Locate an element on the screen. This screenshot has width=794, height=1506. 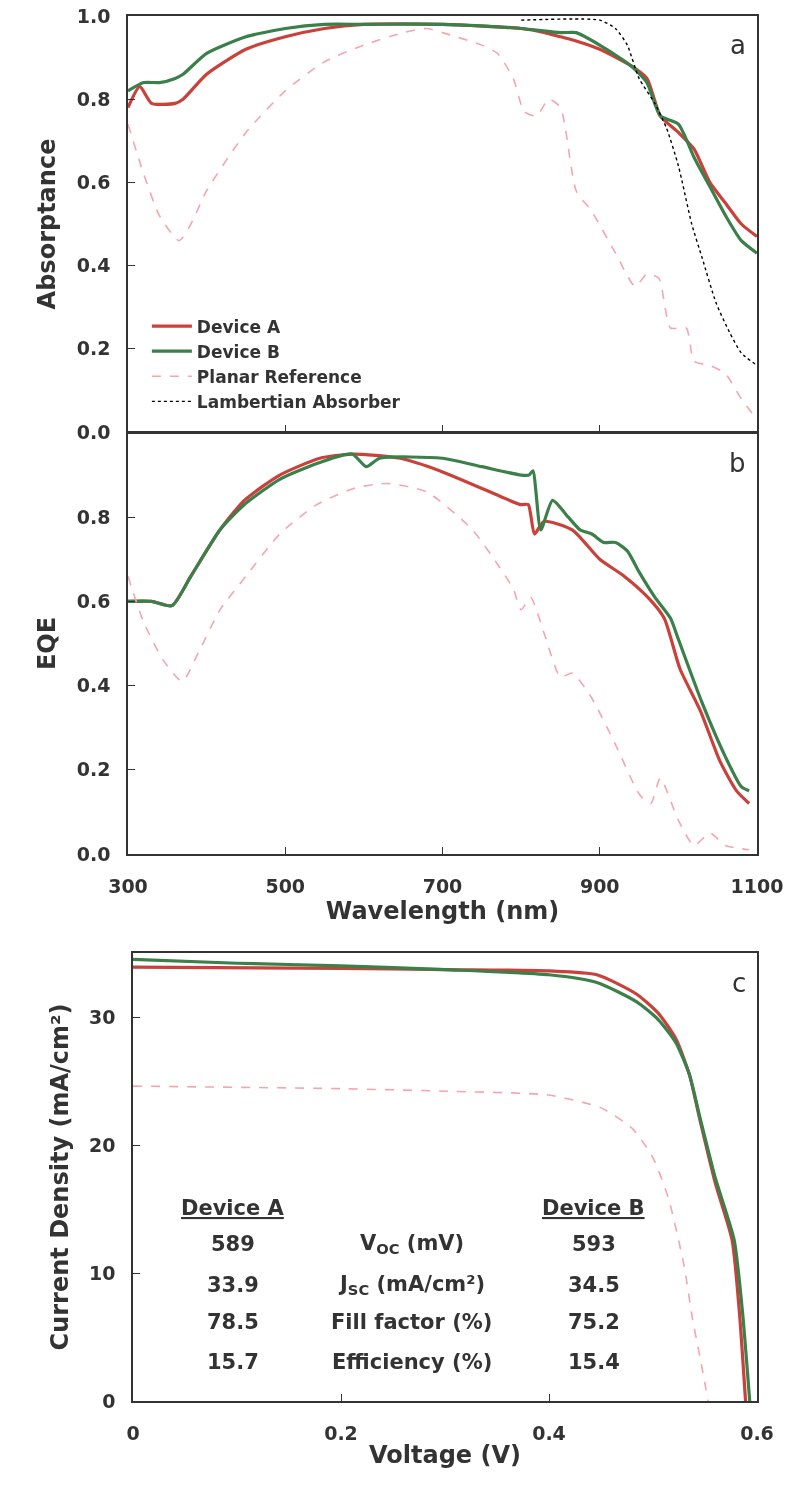
y-axis-title: EQE is located at coordinates (47, 643).